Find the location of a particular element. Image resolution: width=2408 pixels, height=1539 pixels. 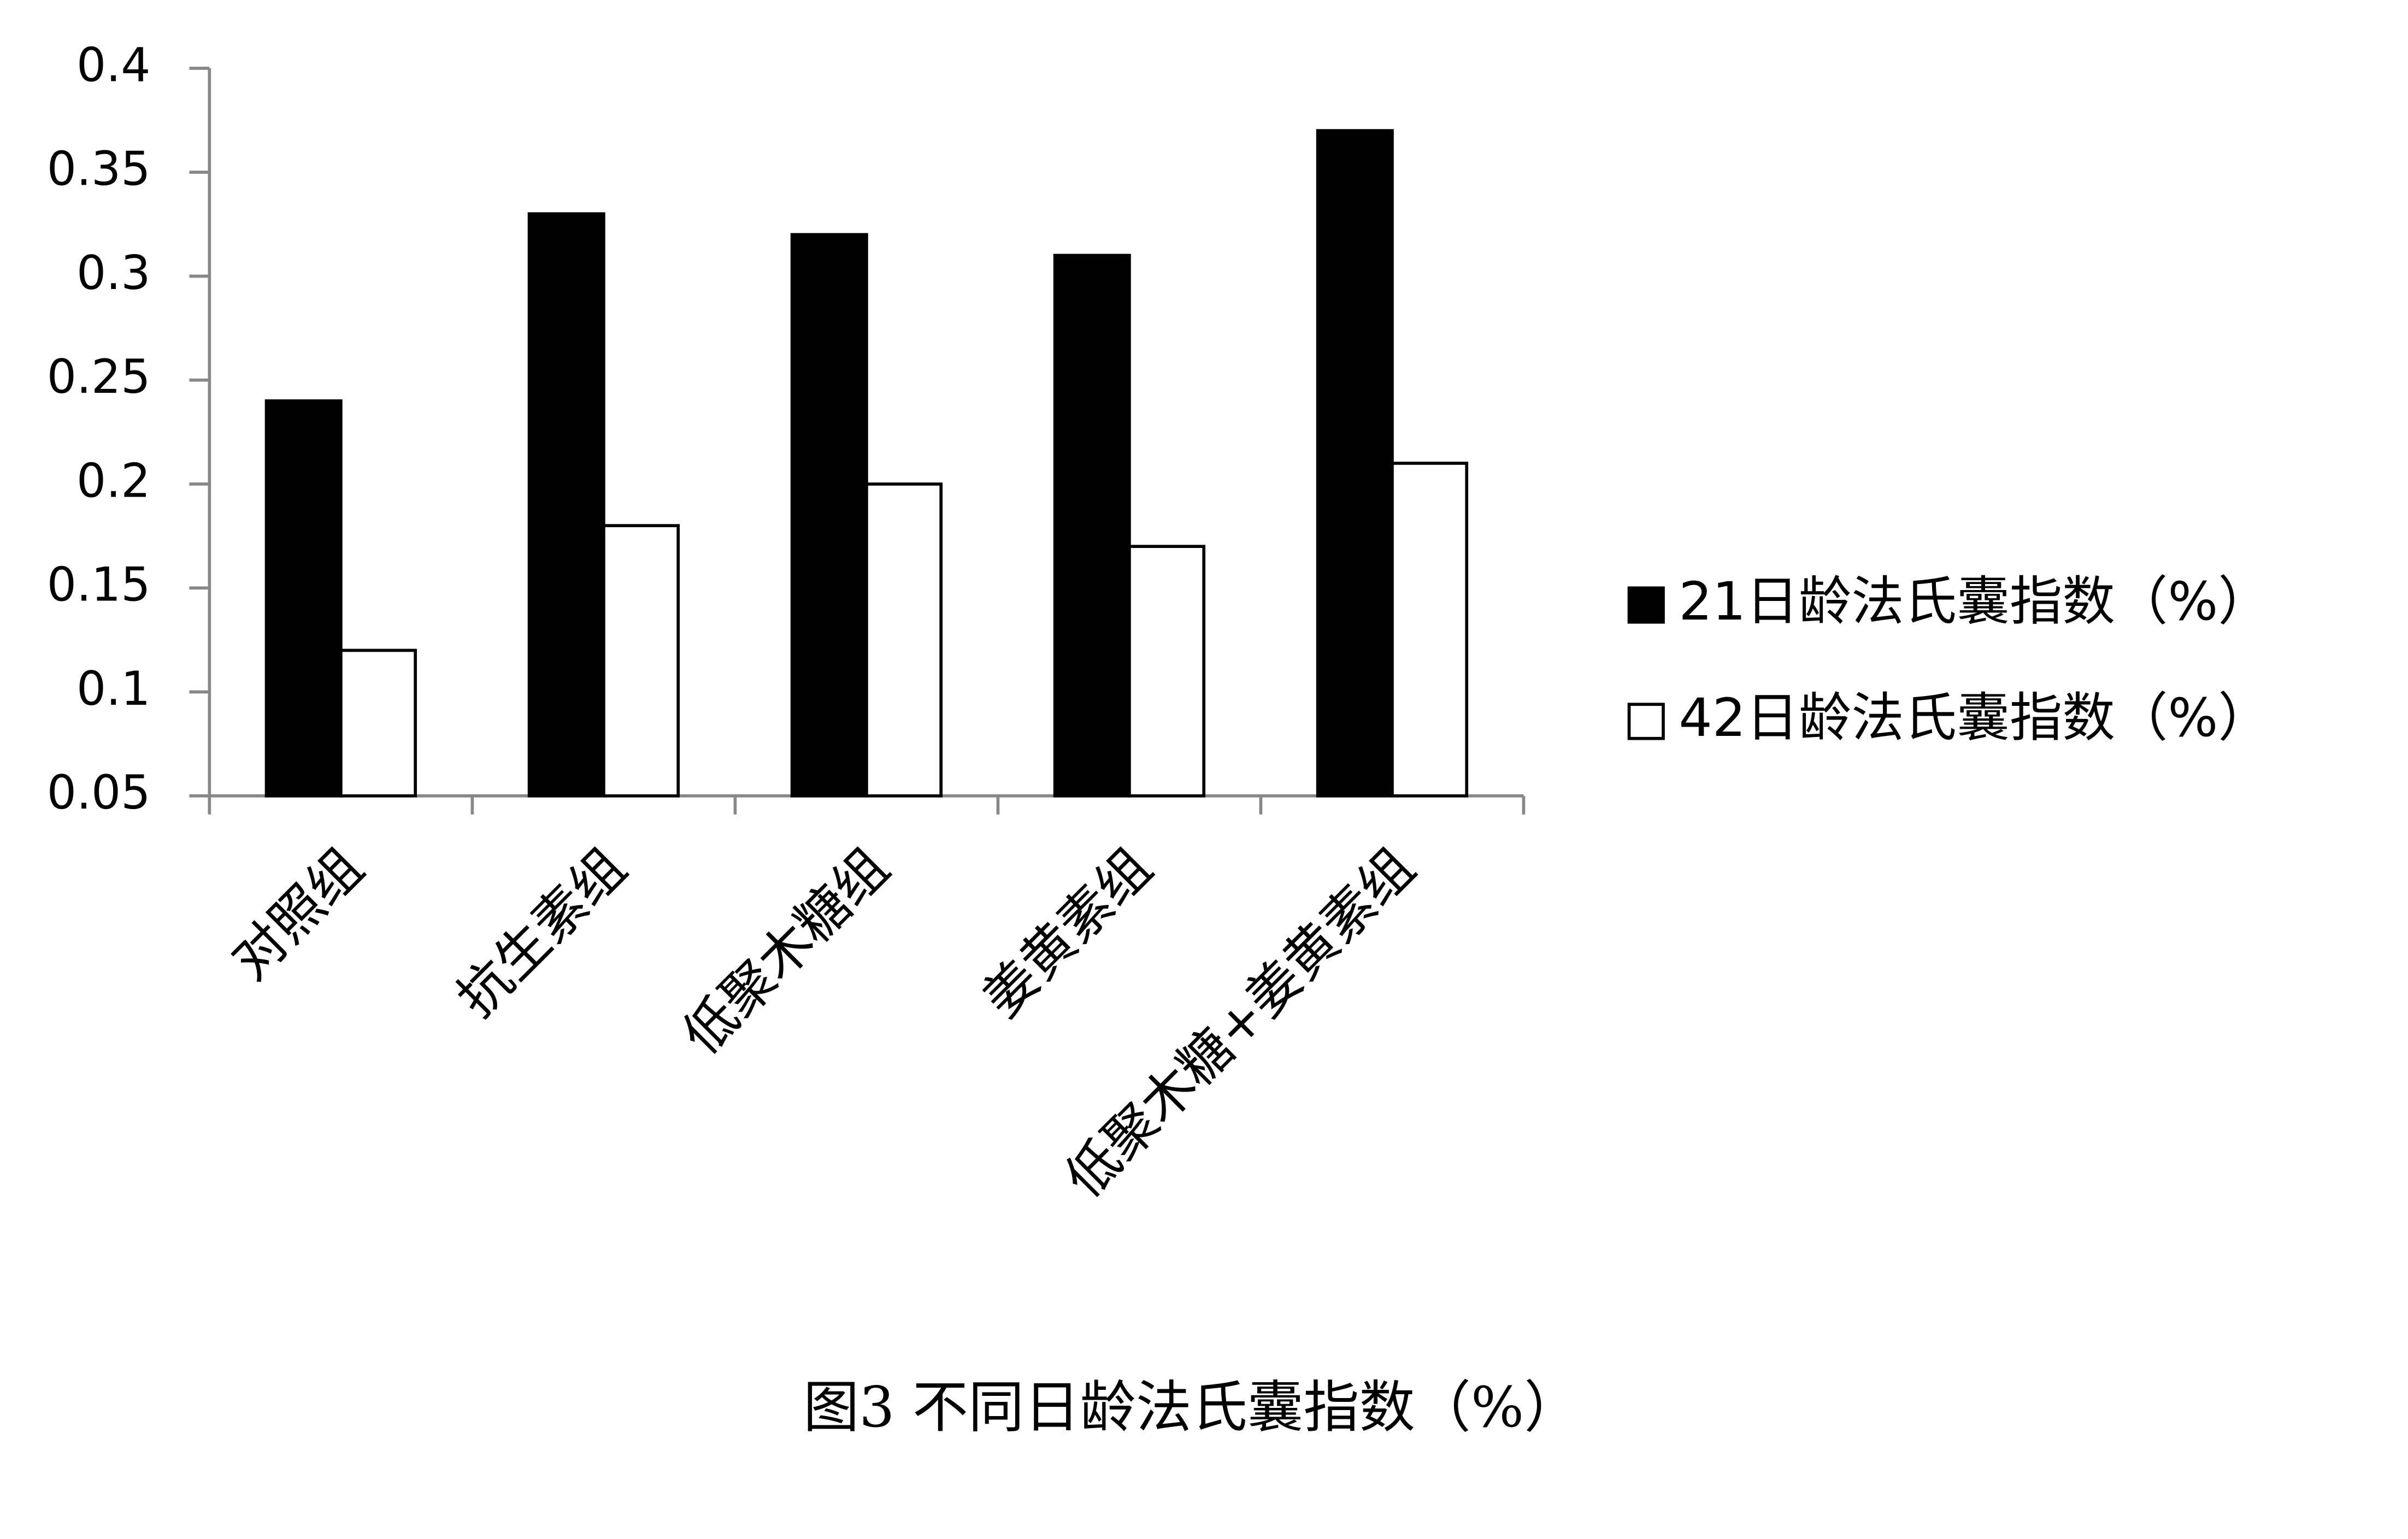

x-tick-label: 姜黄素组 is located at coordinates (1067, 932).